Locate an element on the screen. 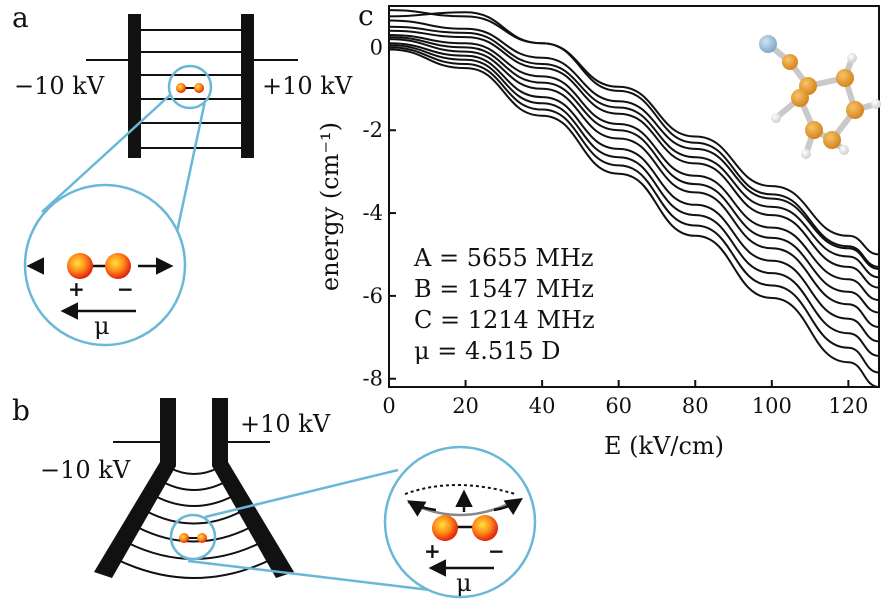 This screenshot has height=599, width=885. y-tick-label: 0 is located at coordinates (376, 47).